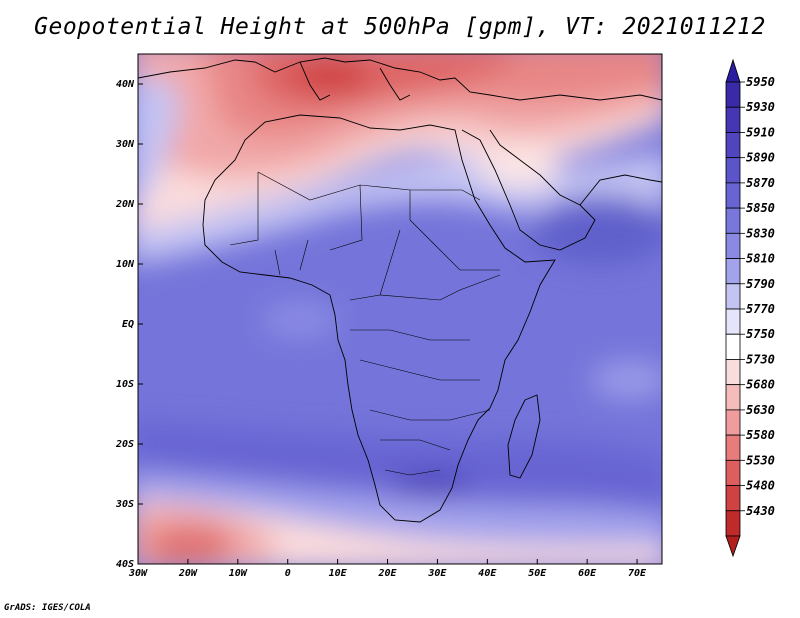 The width and height of the screenshot is (800, 618). Describe the element at coordinates (760, 208) in the screenshot. I see `colorbar-label: 5850` at that location.